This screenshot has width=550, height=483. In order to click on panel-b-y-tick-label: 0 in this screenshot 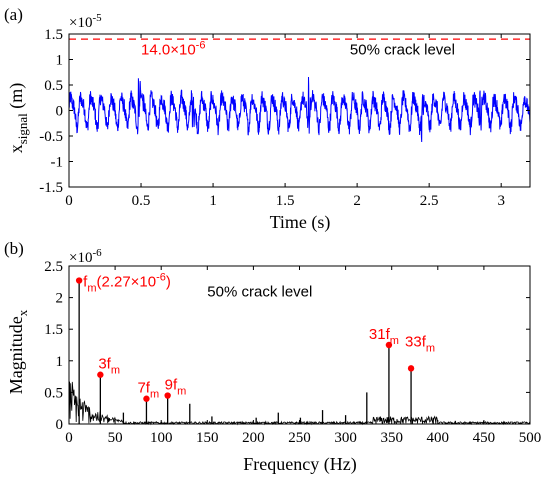, I will do `click(60, 425)`.